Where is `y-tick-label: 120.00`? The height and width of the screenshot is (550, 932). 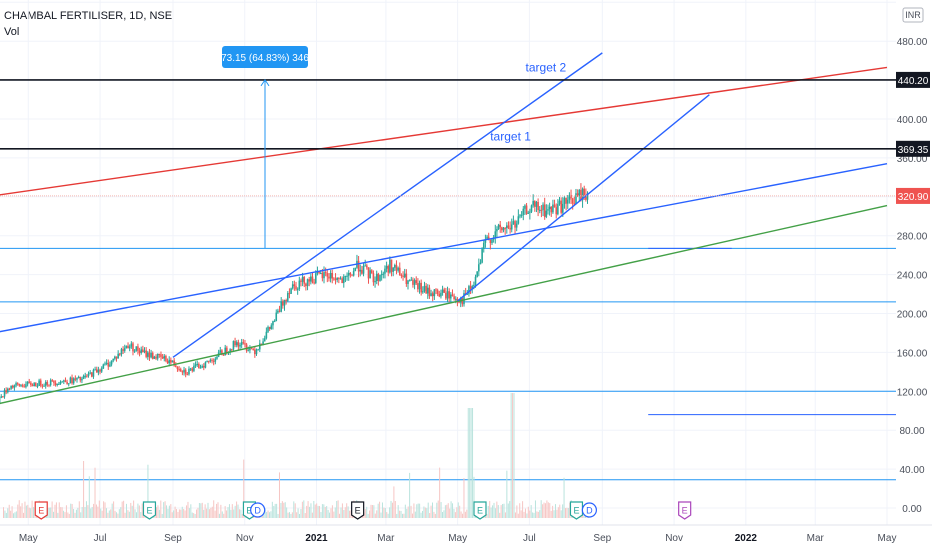 y-tick-label: 120.00 is located at coordinates (912, 392).